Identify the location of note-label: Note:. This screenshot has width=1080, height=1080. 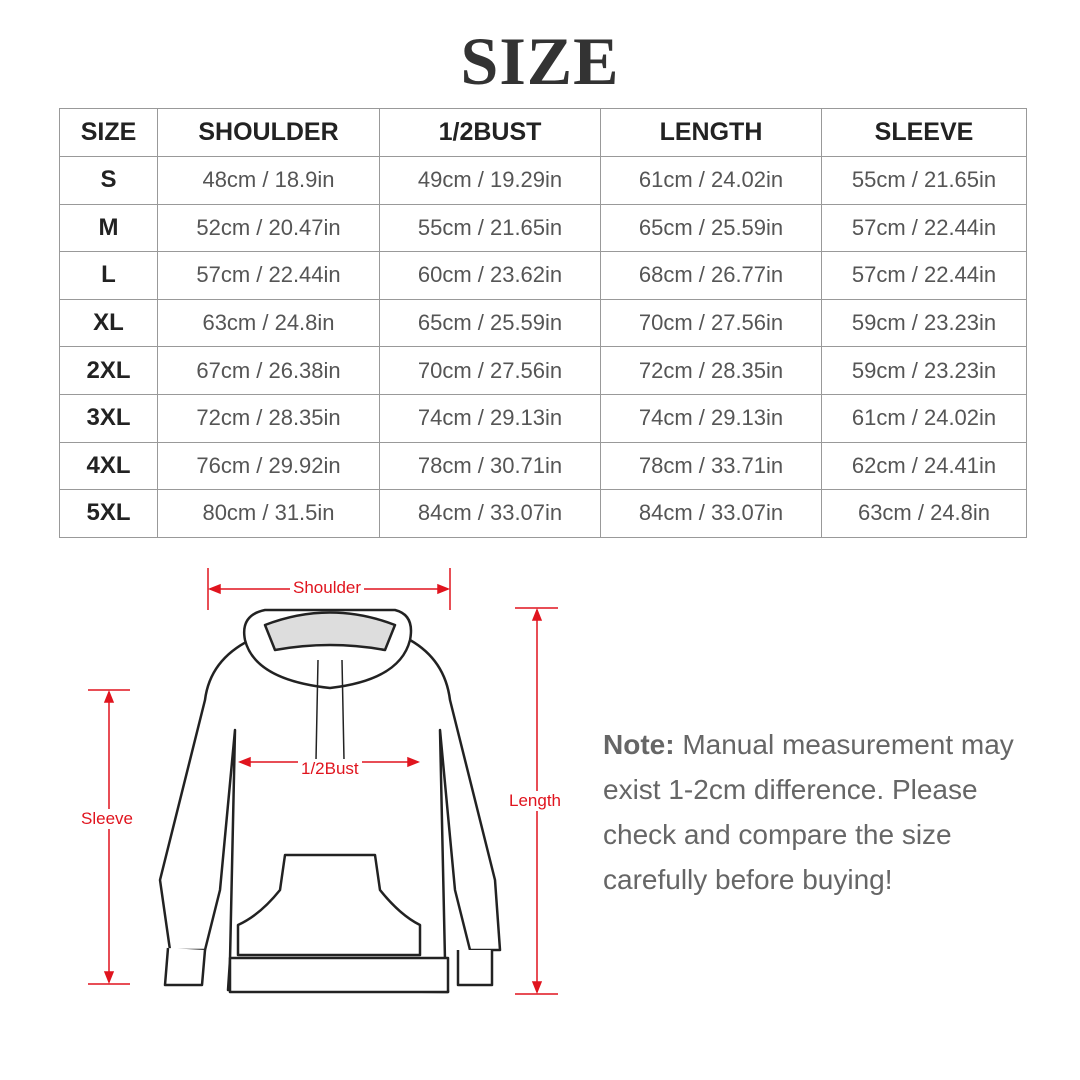
(639, 744).